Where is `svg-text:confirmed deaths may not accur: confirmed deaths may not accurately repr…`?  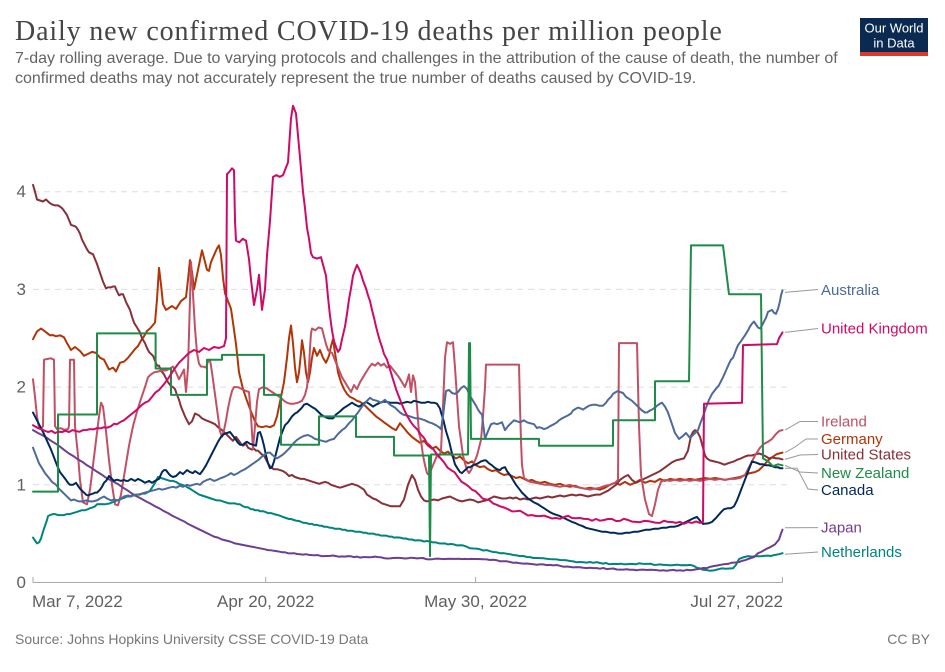
svg-text:confirmed deaths may not accur: confirmed deaths may not accurately repr… is located at coordinates (355, 78).